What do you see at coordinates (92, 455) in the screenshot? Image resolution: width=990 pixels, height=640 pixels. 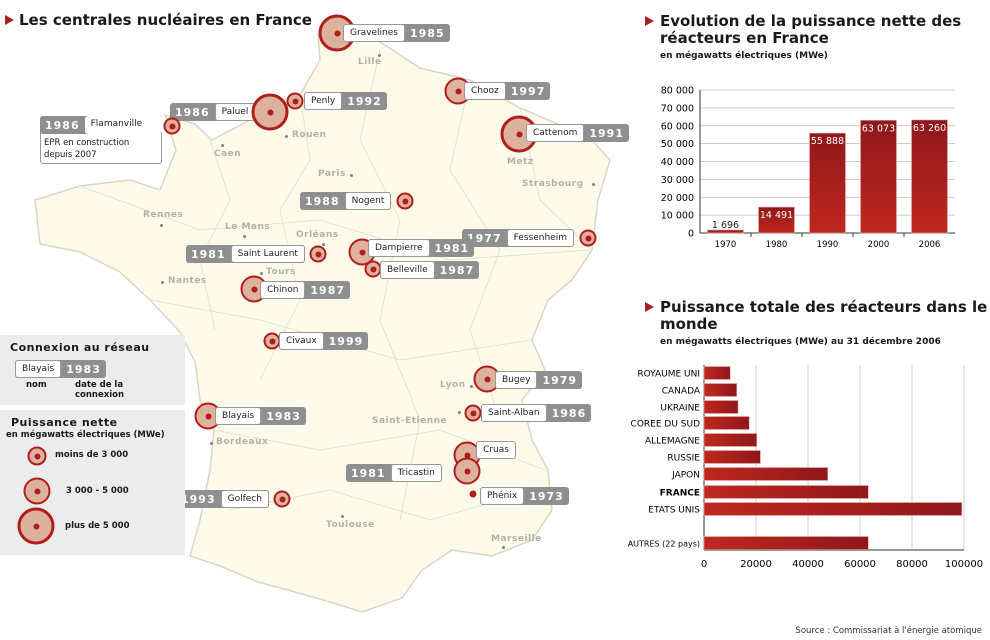 I see `legend-size-small: moins de 3 000` at bounding box center [92, 455].